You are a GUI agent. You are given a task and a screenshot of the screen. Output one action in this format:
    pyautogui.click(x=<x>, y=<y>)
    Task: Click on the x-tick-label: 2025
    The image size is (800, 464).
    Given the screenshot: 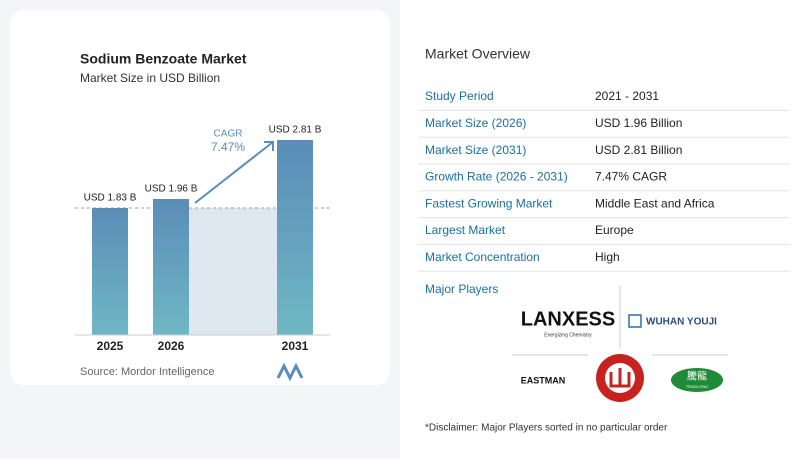 What is the action you would take?
    pyautogui.click(x=110, y=346)
    